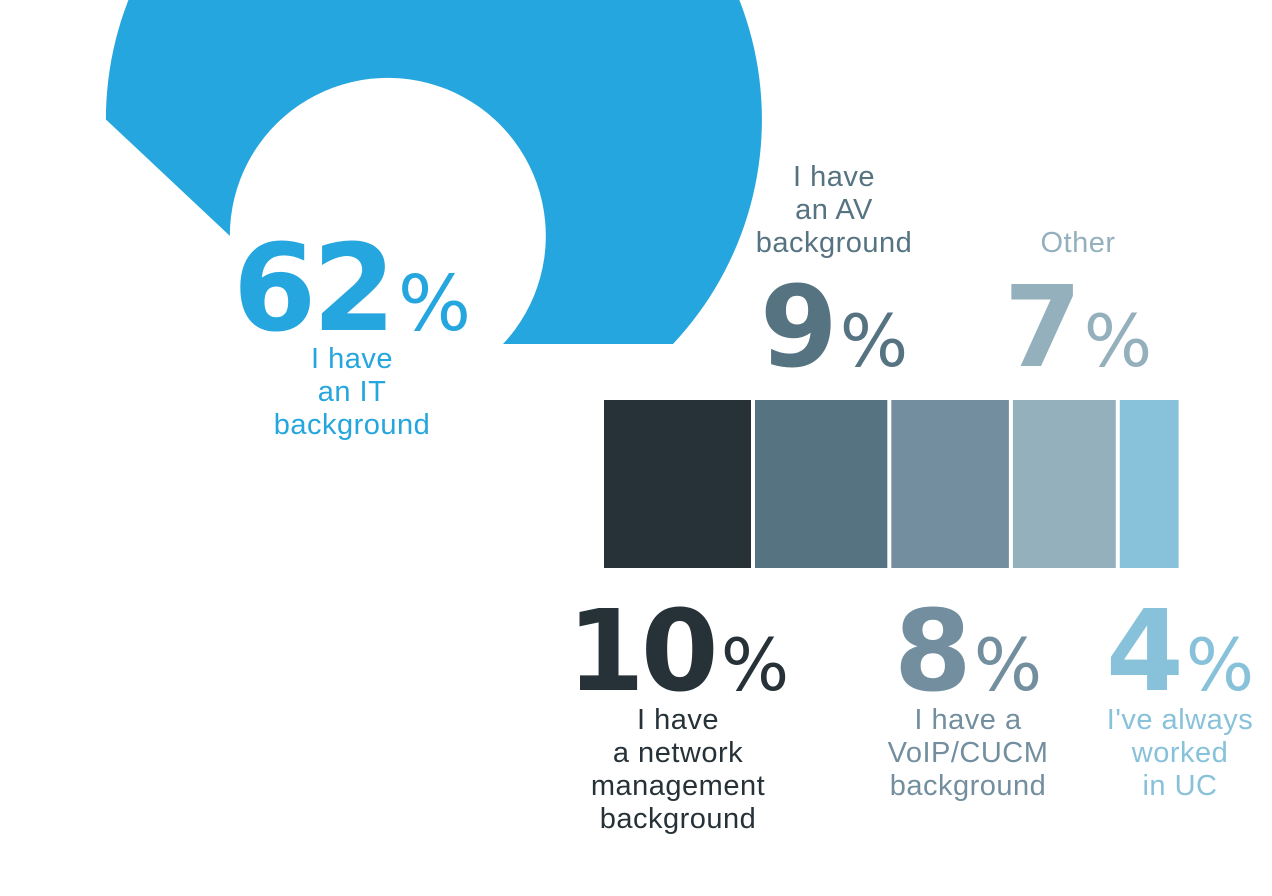 This screenshot has height=896, width=1272. What do you see at coordinates (678, 720) in the screenshot?
I see `category-label-network-line-1: I have` at bounding box center [678, 720].